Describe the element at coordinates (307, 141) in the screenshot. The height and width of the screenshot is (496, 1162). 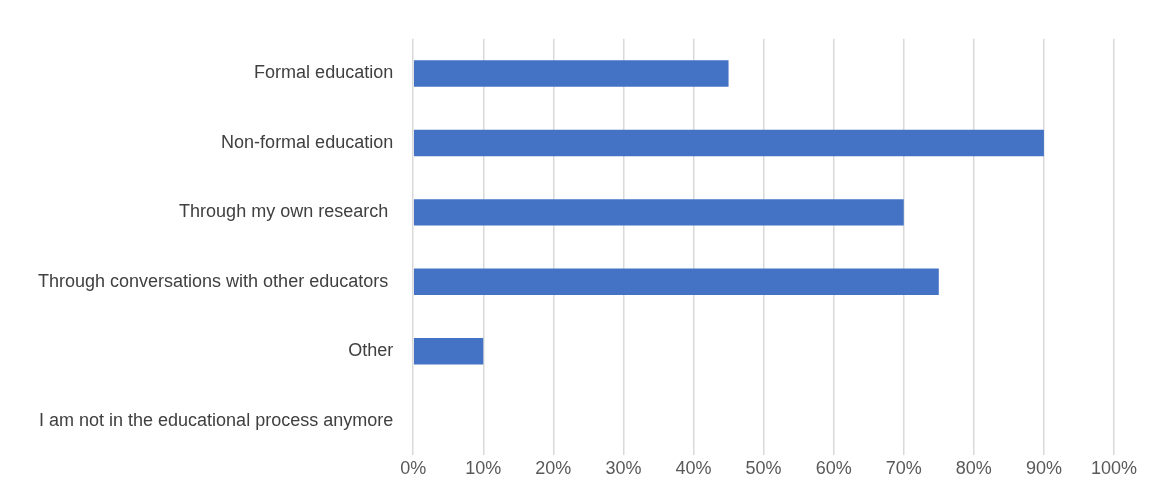
I see `y-tick-label: Non-formal education` at that location.